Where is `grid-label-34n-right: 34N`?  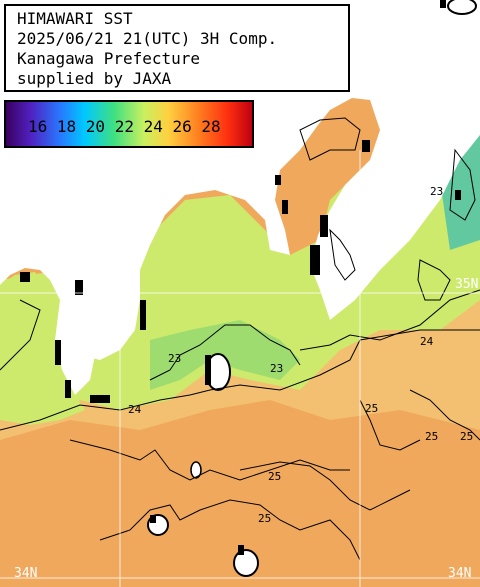
grid-label-34n-right: 34N is located at coordinates (460, 573).